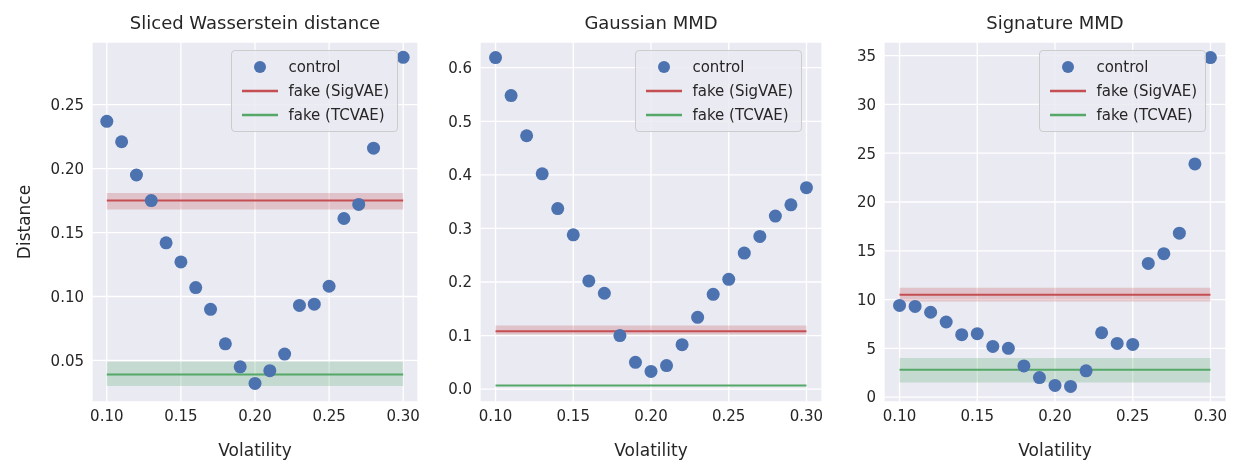 The height and width of the screenshot is (471, 1245). I want to click on y-tick-label: 5, so click(871, 348).